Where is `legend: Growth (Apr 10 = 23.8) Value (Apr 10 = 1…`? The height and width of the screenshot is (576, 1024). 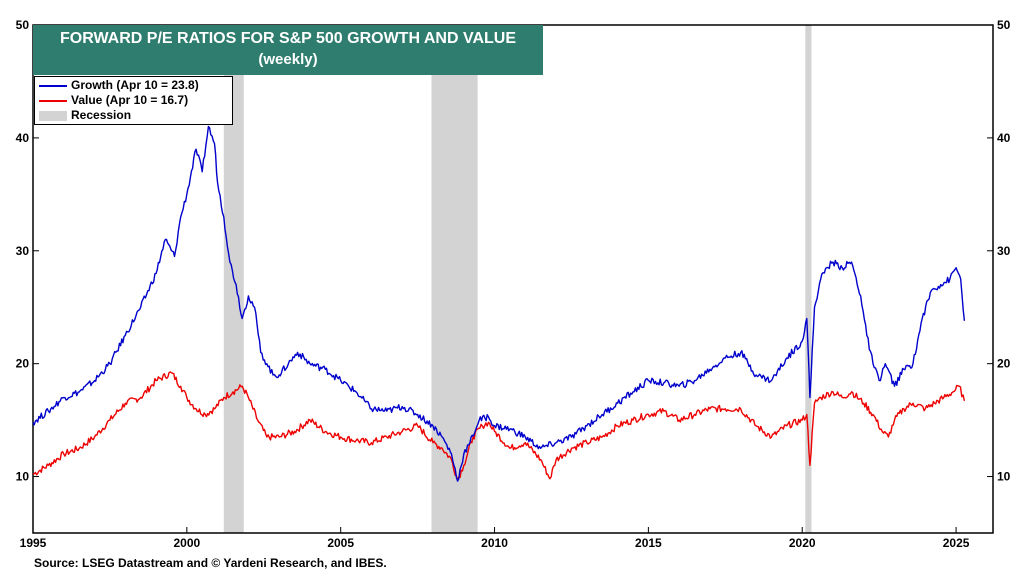 legend: Growth (Apr 10 = 23.8) Value (Apr 10 = 1… is located at coordinates (133, 100).